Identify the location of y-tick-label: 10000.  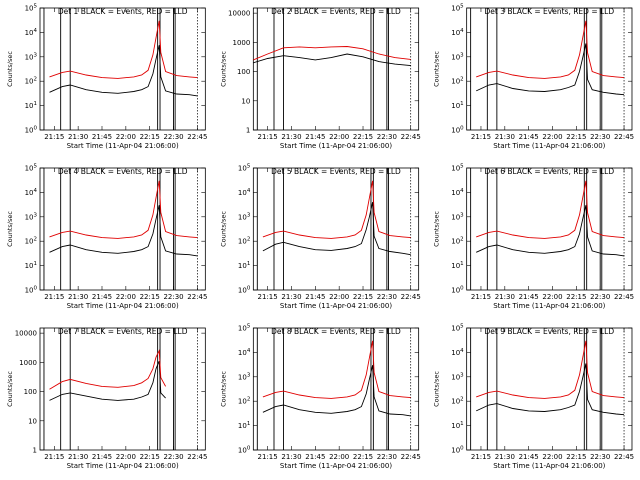
(239, 14).